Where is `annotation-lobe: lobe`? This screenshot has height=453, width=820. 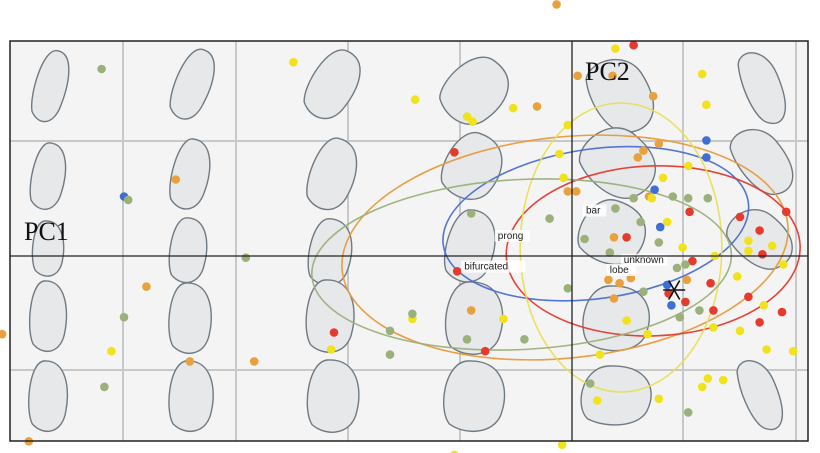
annotation-lobe: lobe is located at coordinates (621, 270).